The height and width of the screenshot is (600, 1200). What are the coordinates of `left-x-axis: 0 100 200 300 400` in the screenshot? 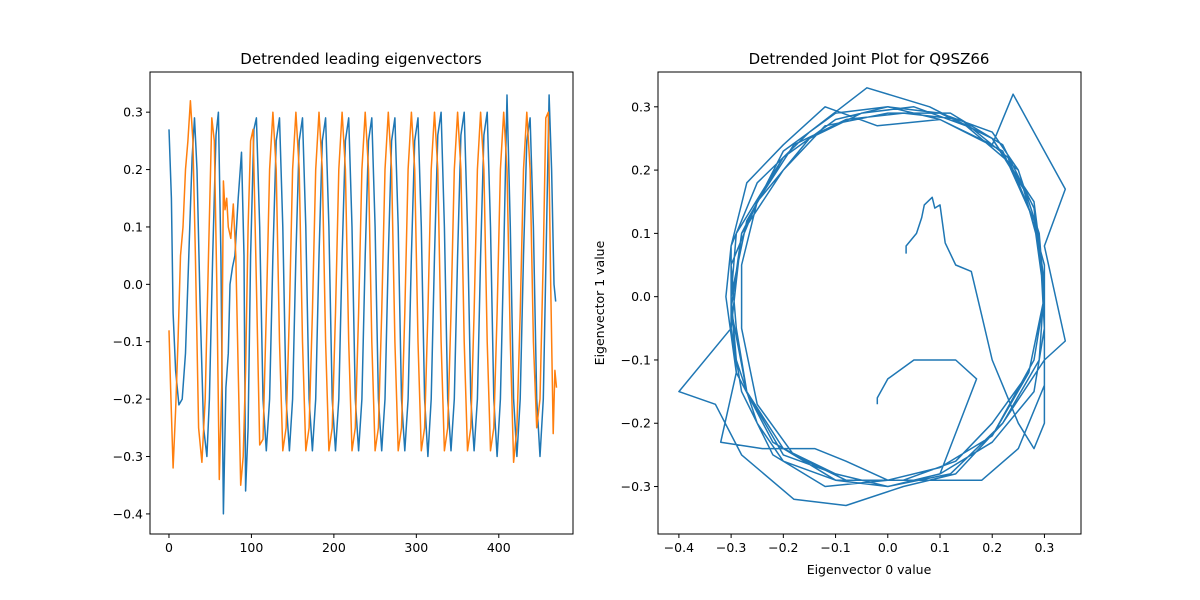 It's located at (338, 544).